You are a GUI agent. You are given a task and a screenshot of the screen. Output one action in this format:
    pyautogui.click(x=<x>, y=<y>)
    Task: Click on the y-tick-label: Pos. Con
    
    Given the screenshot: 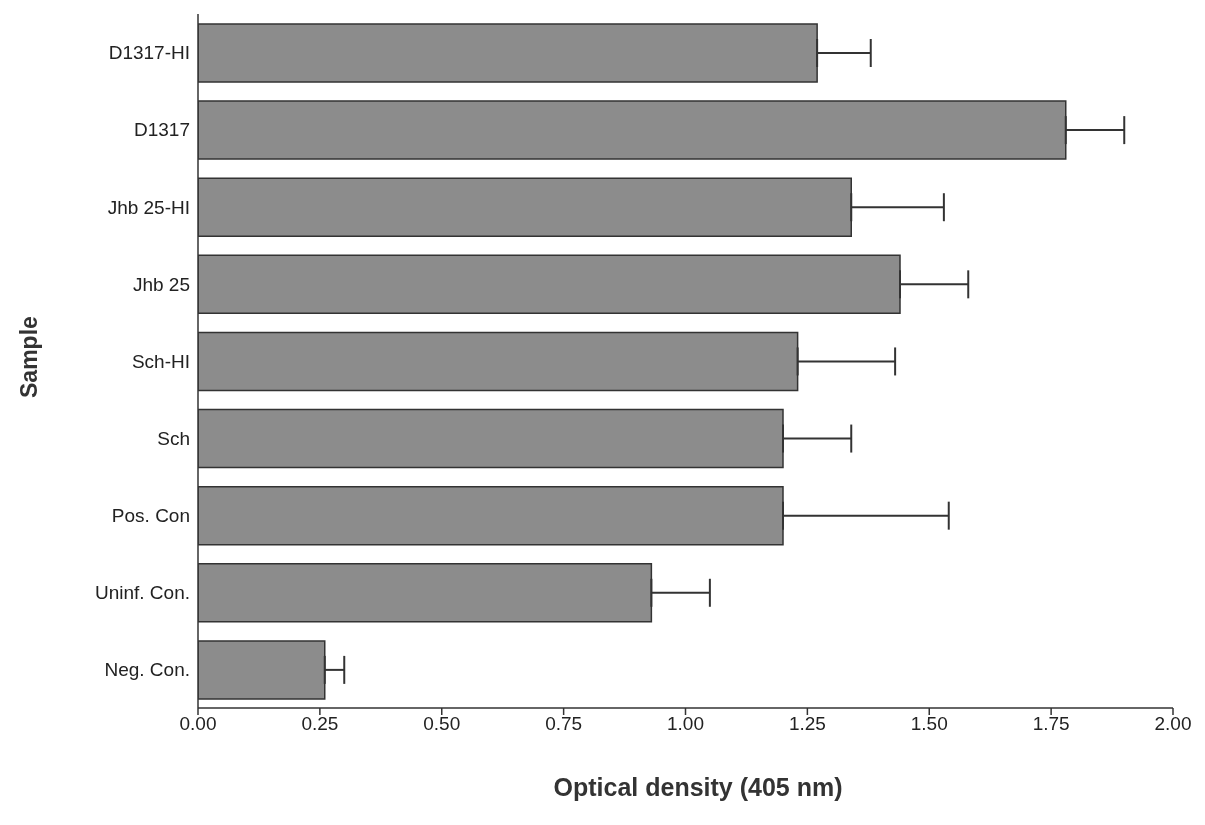 What is the action you would take?
    pyautogui.click(x=150, y=515)
    